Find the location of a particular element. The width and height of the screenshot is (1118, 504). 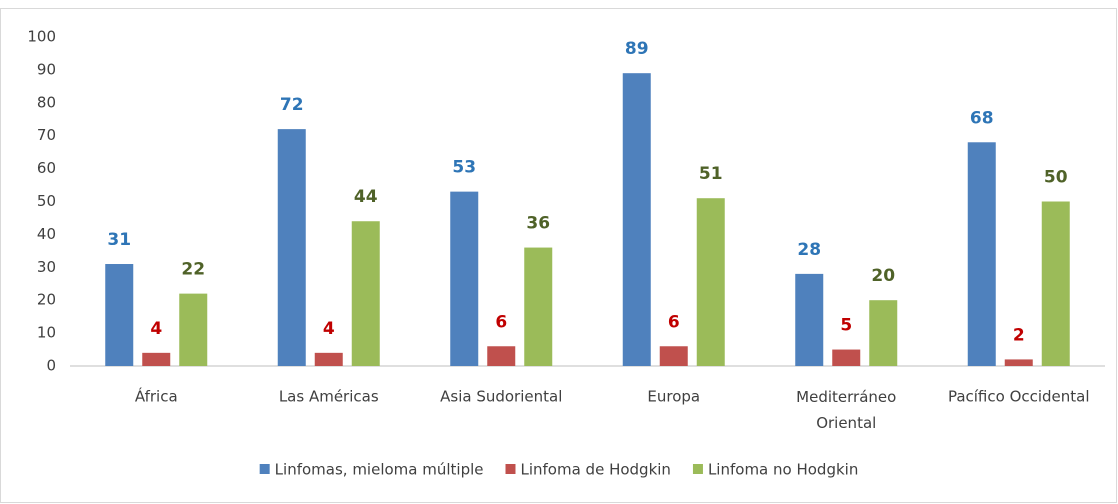

value-label: 50 is located at coordinates (1056, 178).